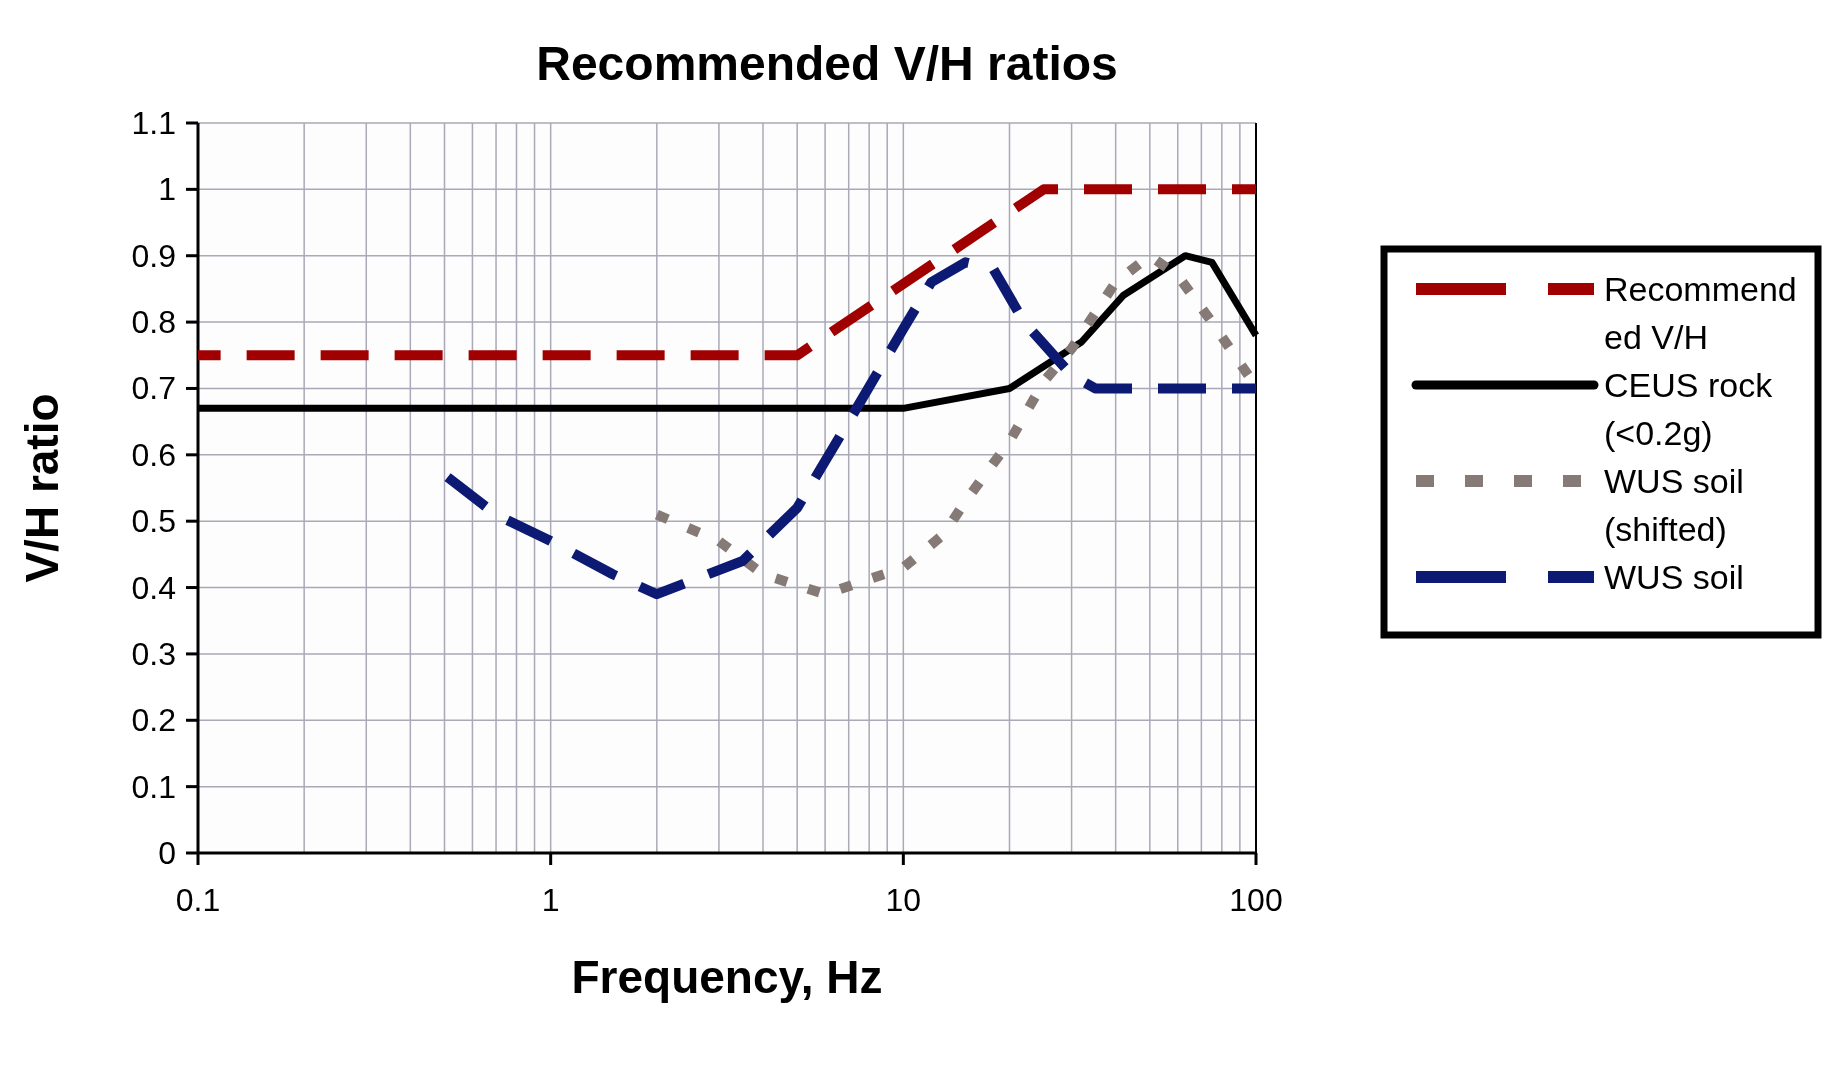 The height and width of the screenshot is (1065, 1835). Describe the element at coordinates (153, 720) in the screenshot. I see `y-tick-label: 0.2` at that location.